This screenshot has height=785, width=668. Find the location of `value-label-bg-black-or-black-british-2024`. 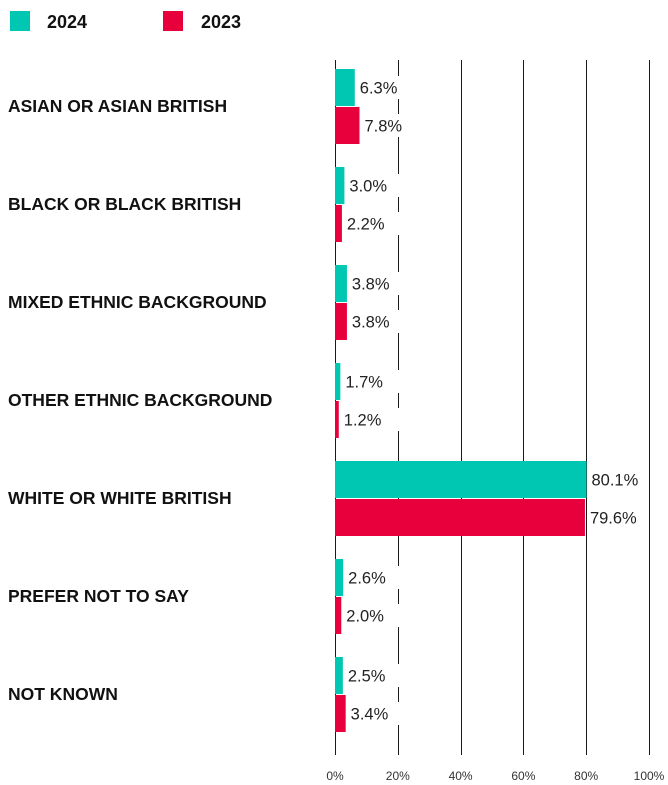

value-label-bg-black-or-black-british-2024 is located at coordinates (377, 185).